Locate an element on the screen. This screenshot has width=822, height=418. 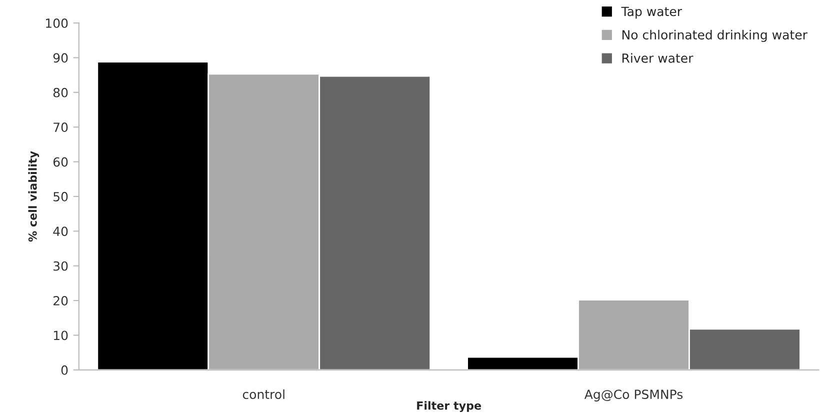
y-tick-label: 90 is located at coordinates (60, 58).